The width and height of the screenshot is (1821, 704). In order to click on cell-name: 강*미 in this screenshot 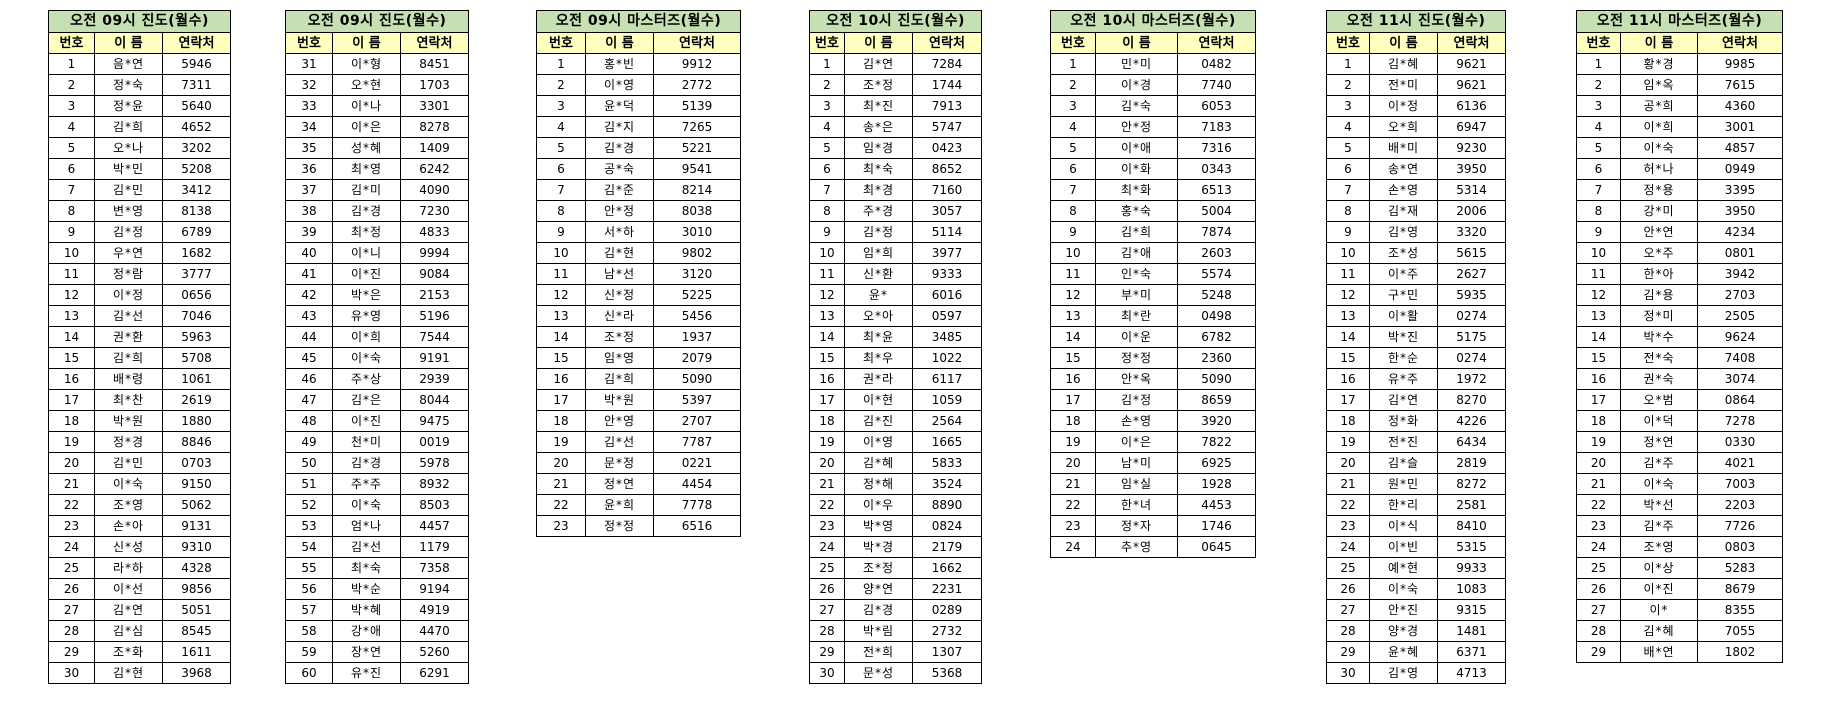, I will do `click(1659, 211)`.